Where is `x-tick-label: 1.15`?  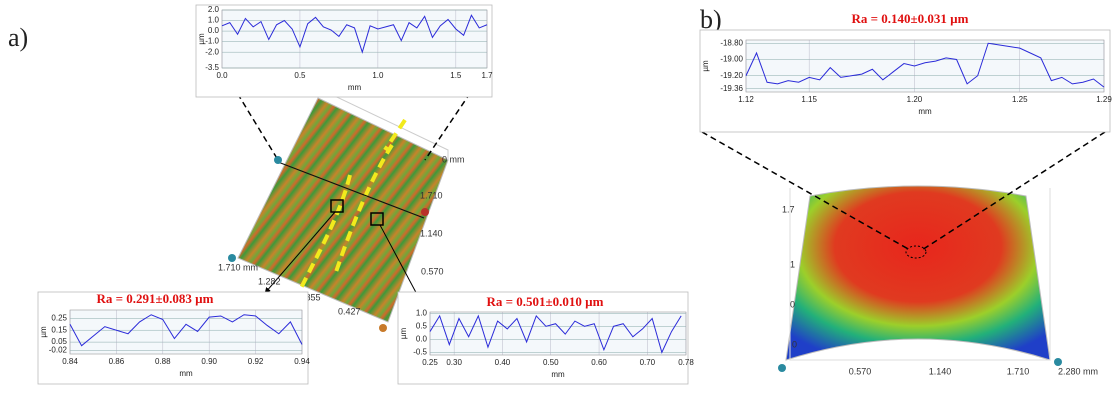
x-tick-label: 1.15 is located at coordinates (809, 99).